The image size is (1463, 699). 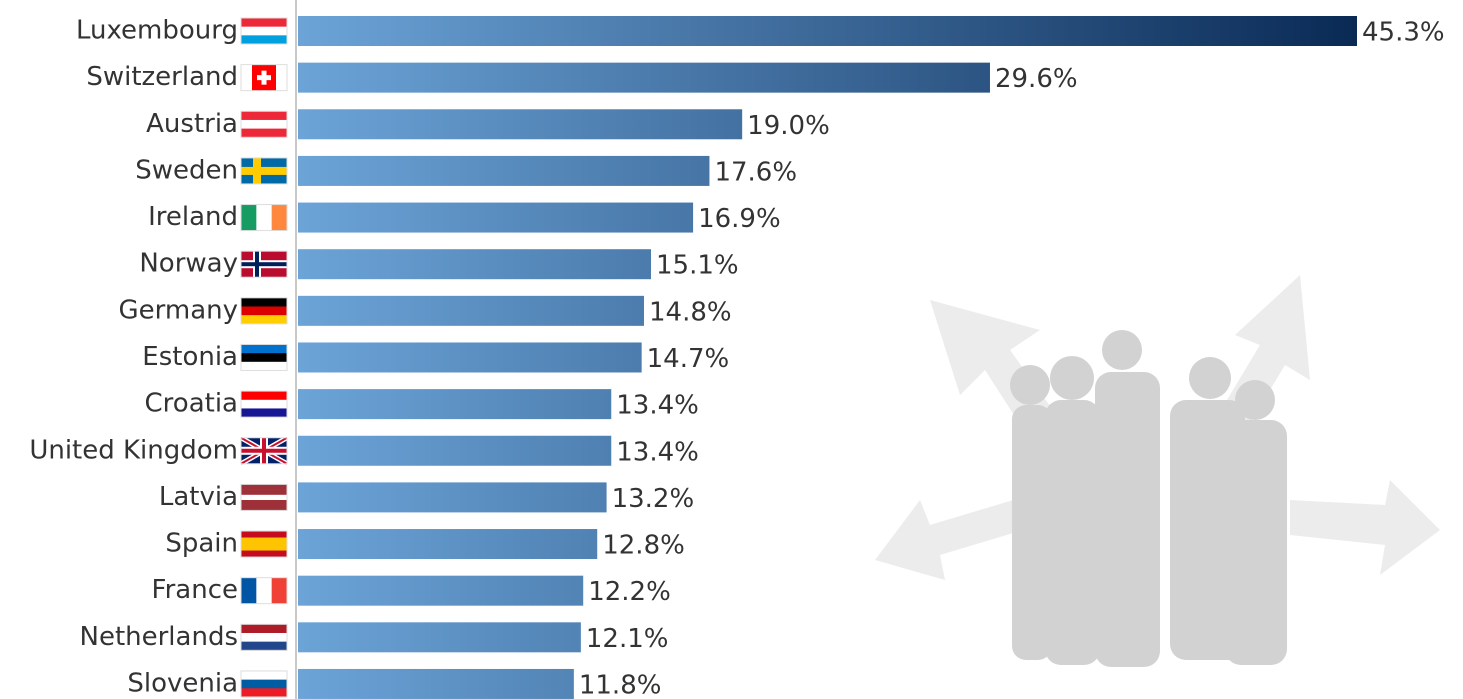 What do you see at coordinates (627, 639) in the screenshot?
I see `value-label: 12.1%` at bounding box center [627, 639].